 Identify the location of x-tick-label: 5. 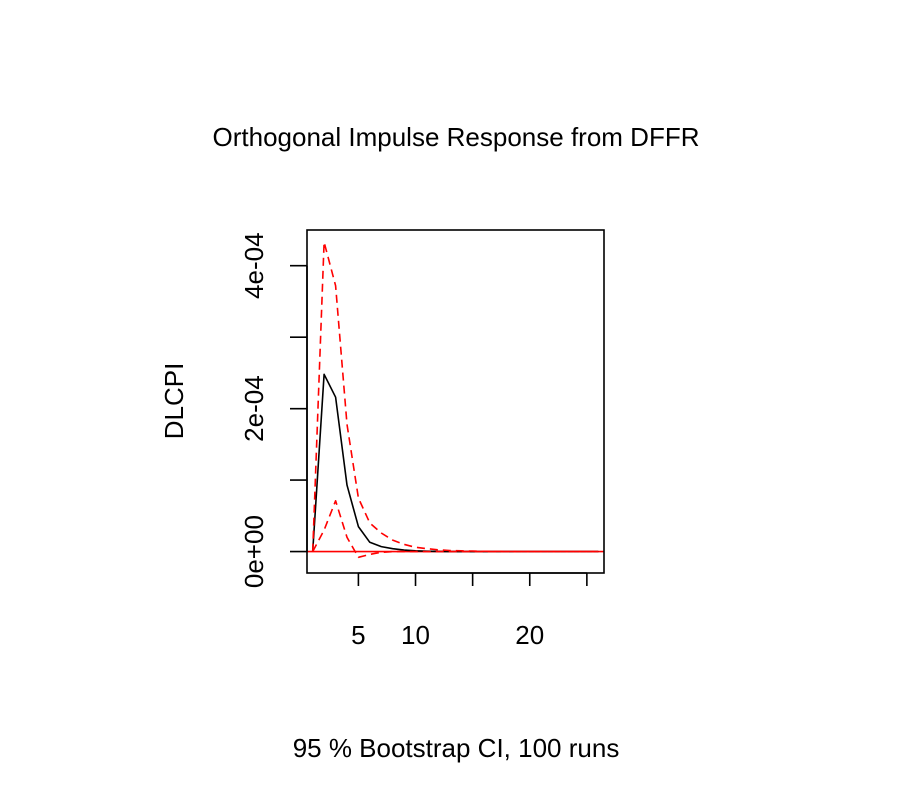
(358, 635).